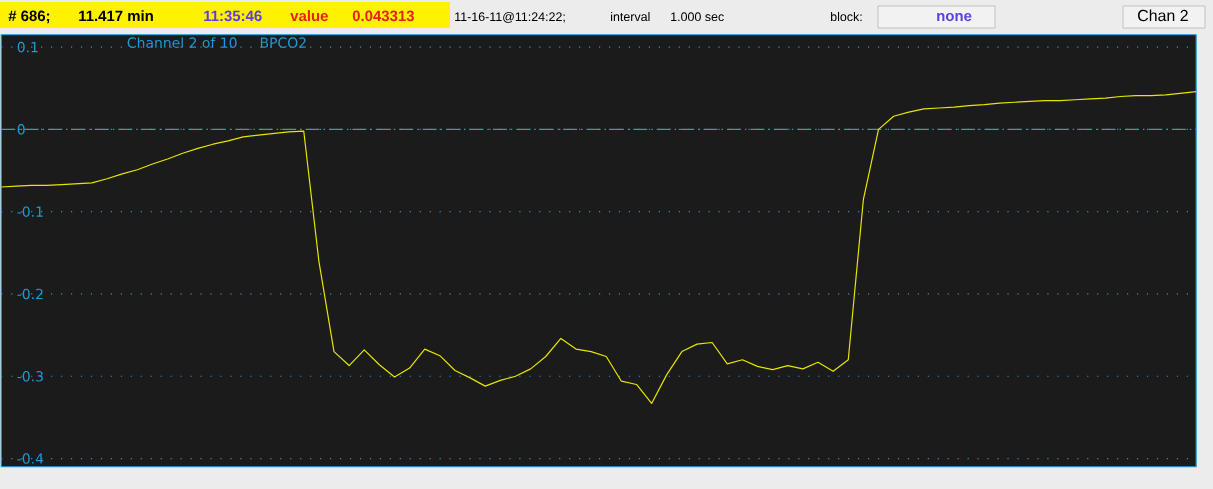  Describe the element at coordinates (1163, 15) in the screenshot. I see `text: Chan 2` at that location.